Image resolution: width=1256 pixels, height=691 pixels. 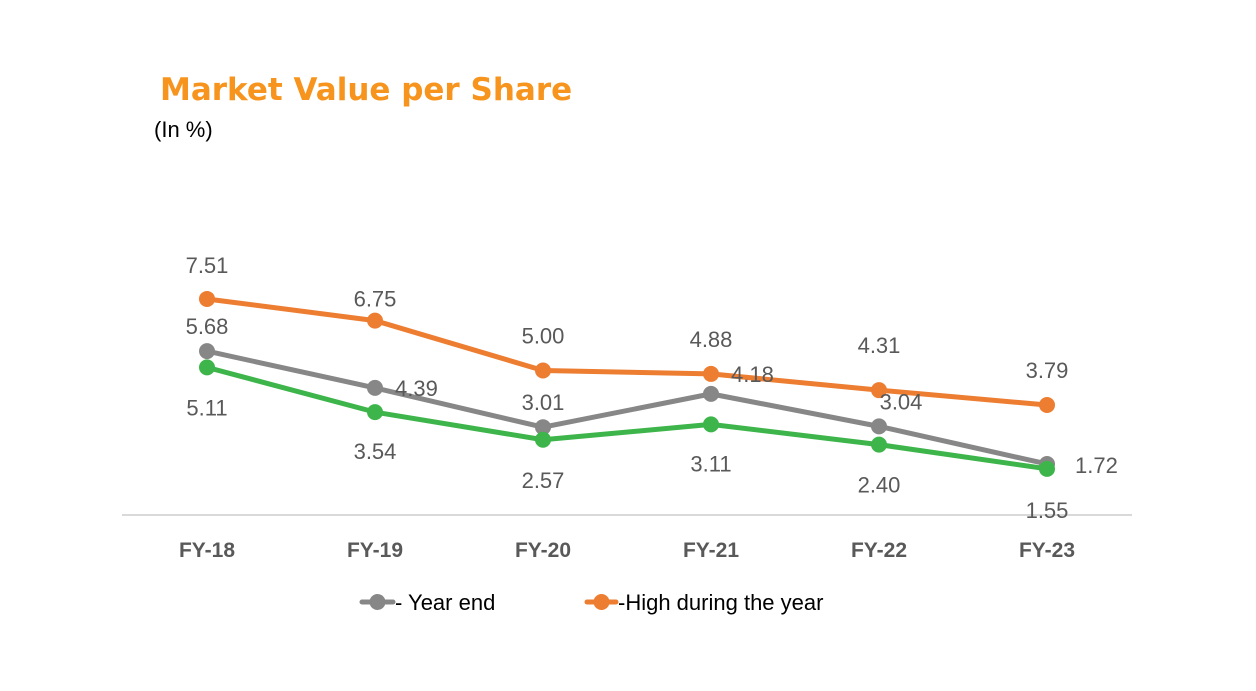 I want to click on data-label-green: 1.55, so click(x=1047, y=510).